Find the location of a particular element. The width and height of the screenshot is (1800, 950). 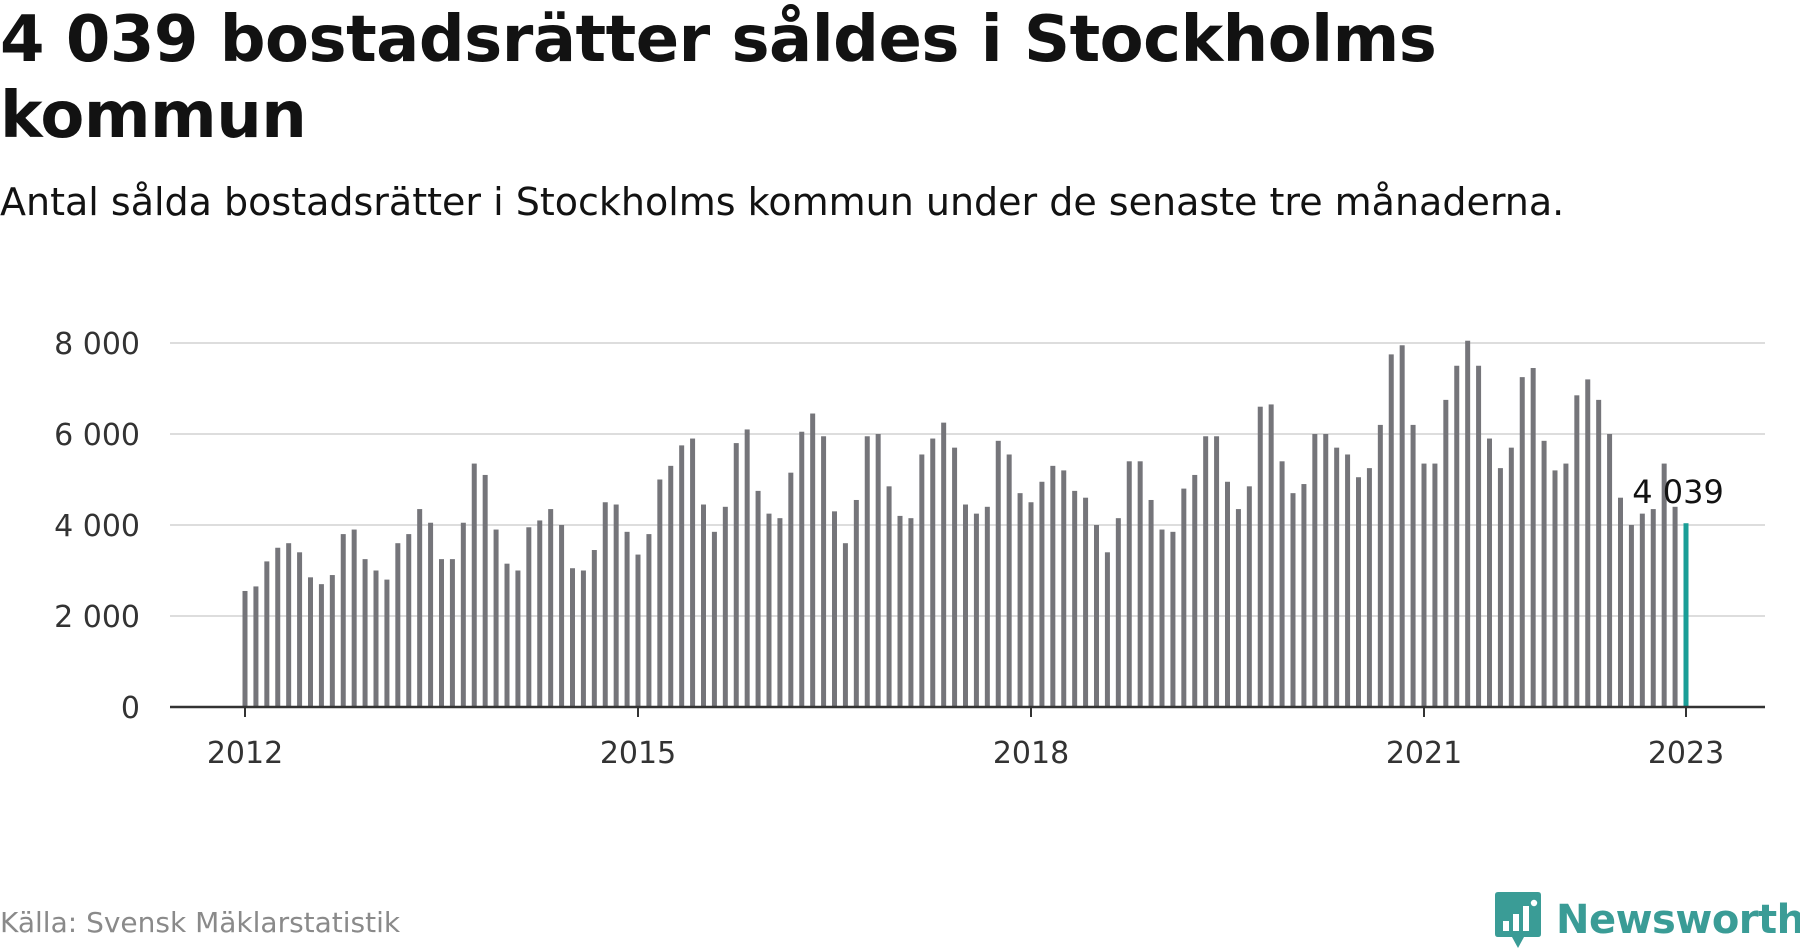

x-axis-ticks: 2012 2015 2018 2021 2023 is located at coordinates (965, 739).